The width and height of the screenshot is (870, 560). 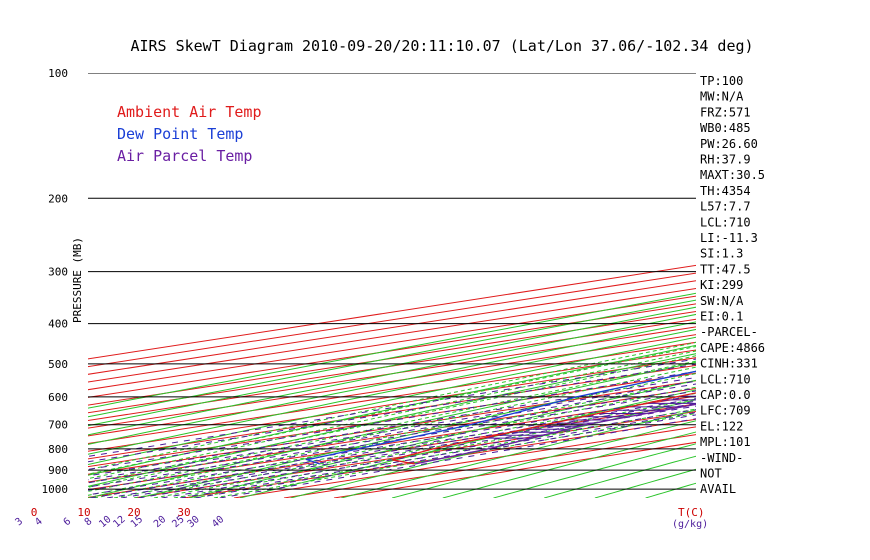 What do you see at coordinates (55, 489) in the screenshot?
I see `pressure-tick-label: 1000` at bounding box center [55, 489].